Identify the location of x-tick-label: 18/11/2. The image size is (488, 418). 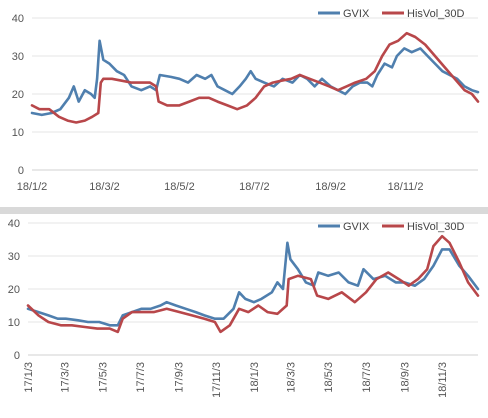
(406, 187).